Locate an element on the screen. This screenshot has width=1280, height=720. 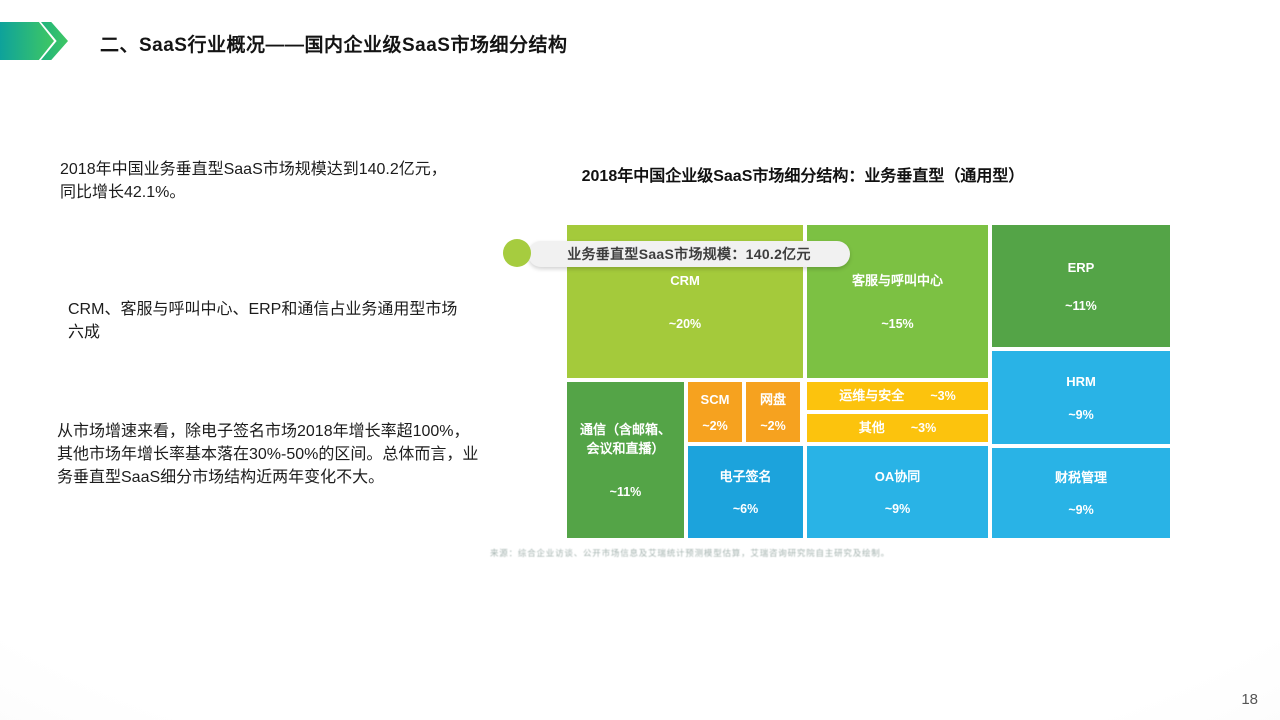
body-paragraph-market-size: 2018年中国业务垂直型SaaS市场规模达到140.2亿元，同比增长42.1%。 is located at coordinates (253, 181).